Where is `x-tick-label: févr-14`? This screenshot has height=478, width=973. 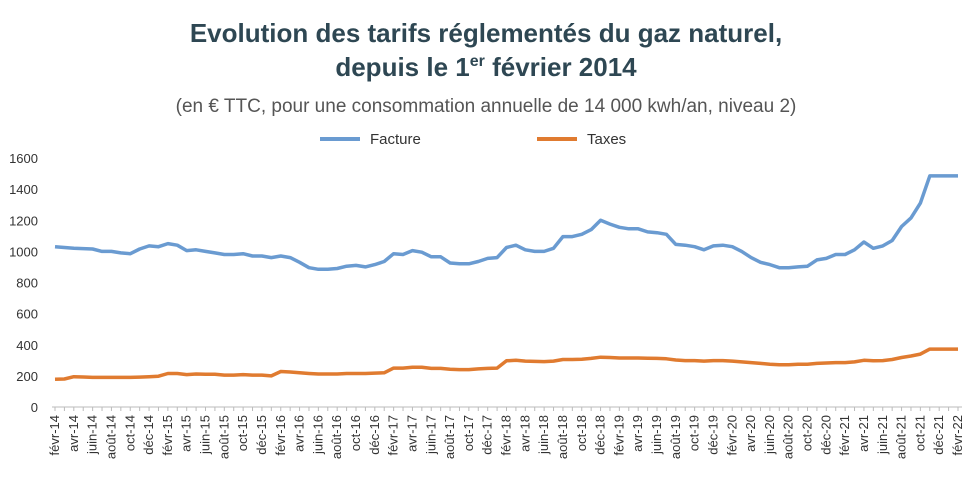 x-tick-label: févr-14 is located at coordinates (54, 435).